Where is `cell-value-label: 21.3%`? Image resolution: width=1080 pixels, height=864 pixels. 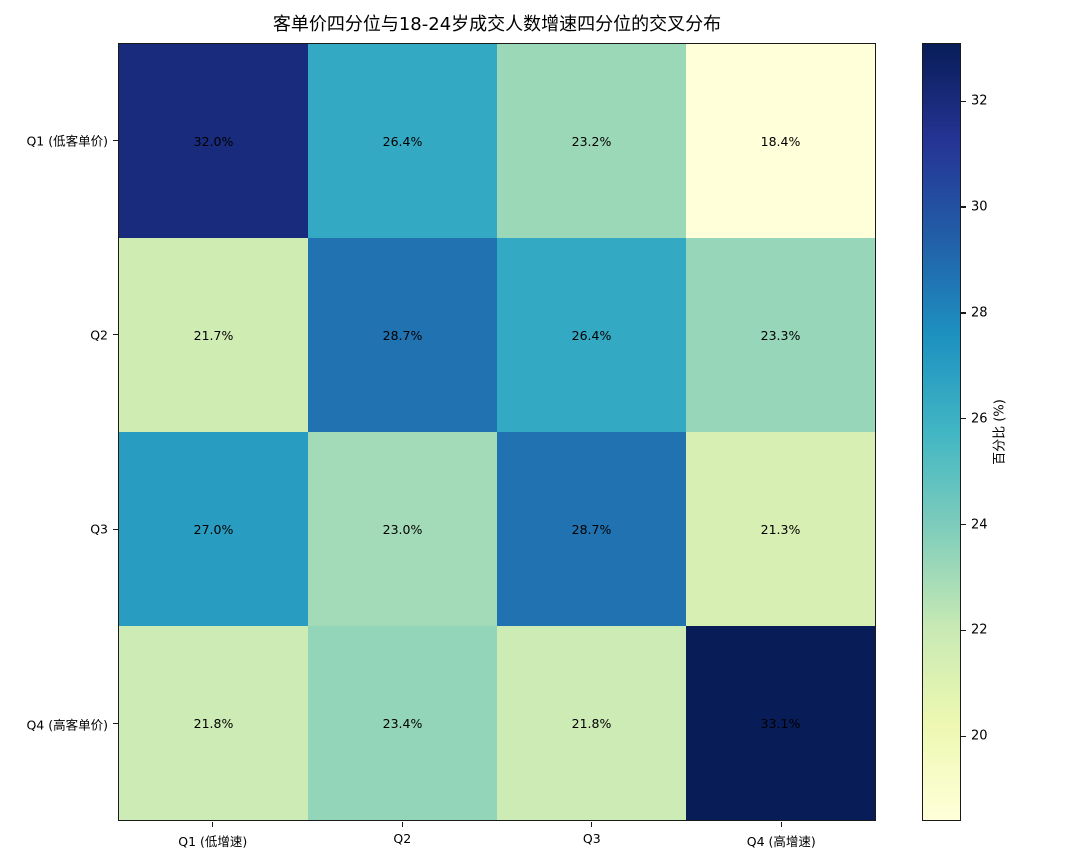 cell-value-label: 21.3% is located at coordinates (780, 529).